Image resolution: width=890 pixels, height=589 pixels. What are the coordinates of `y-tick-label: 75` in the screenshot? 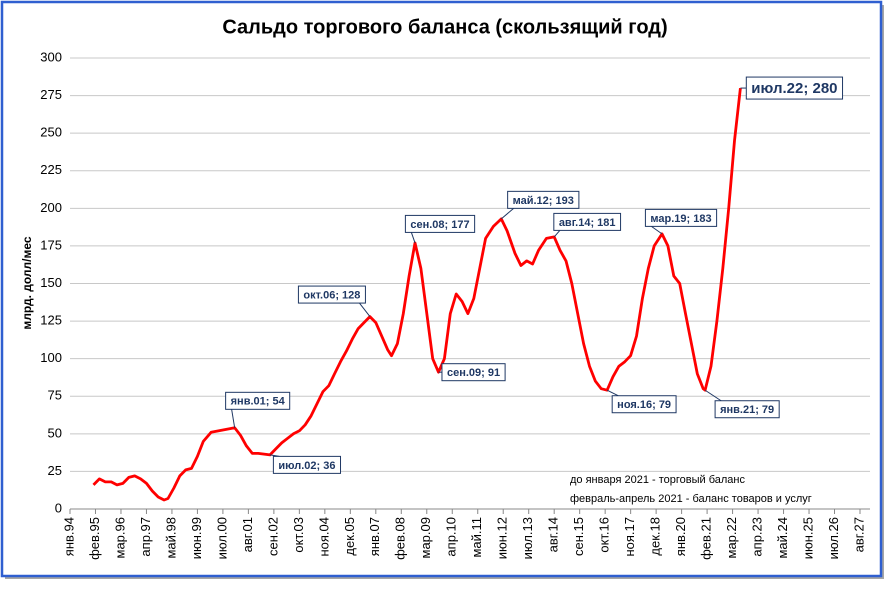 It's located at (55, 395).